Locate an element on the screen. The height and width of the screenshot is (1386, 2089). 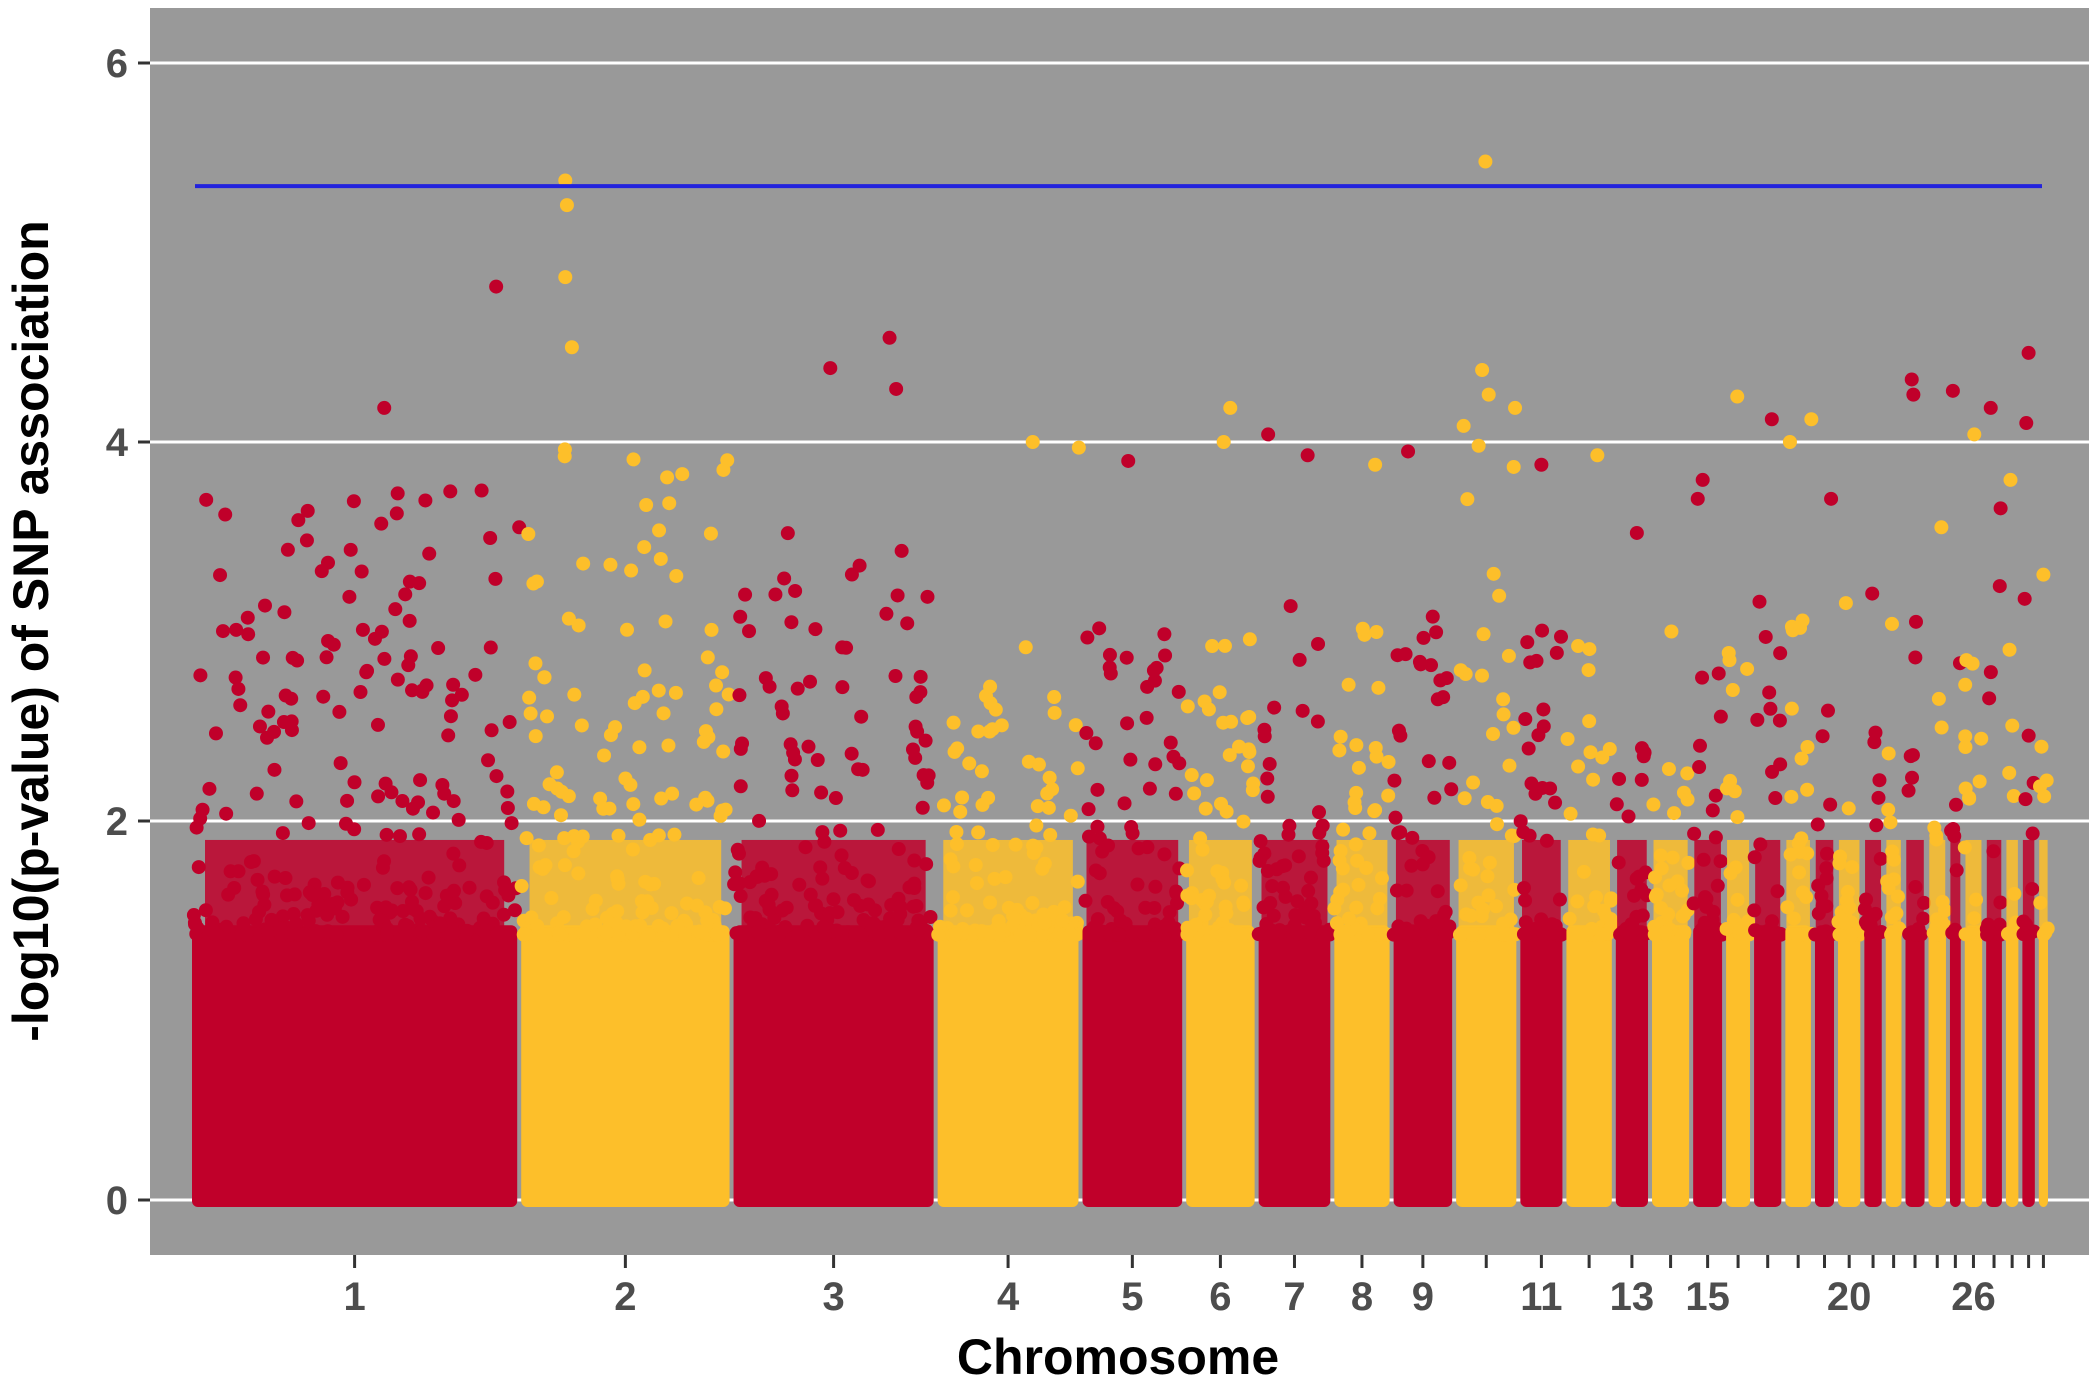
x-tick-label-chr20: 20 is located at coordinates (1849, 1297).